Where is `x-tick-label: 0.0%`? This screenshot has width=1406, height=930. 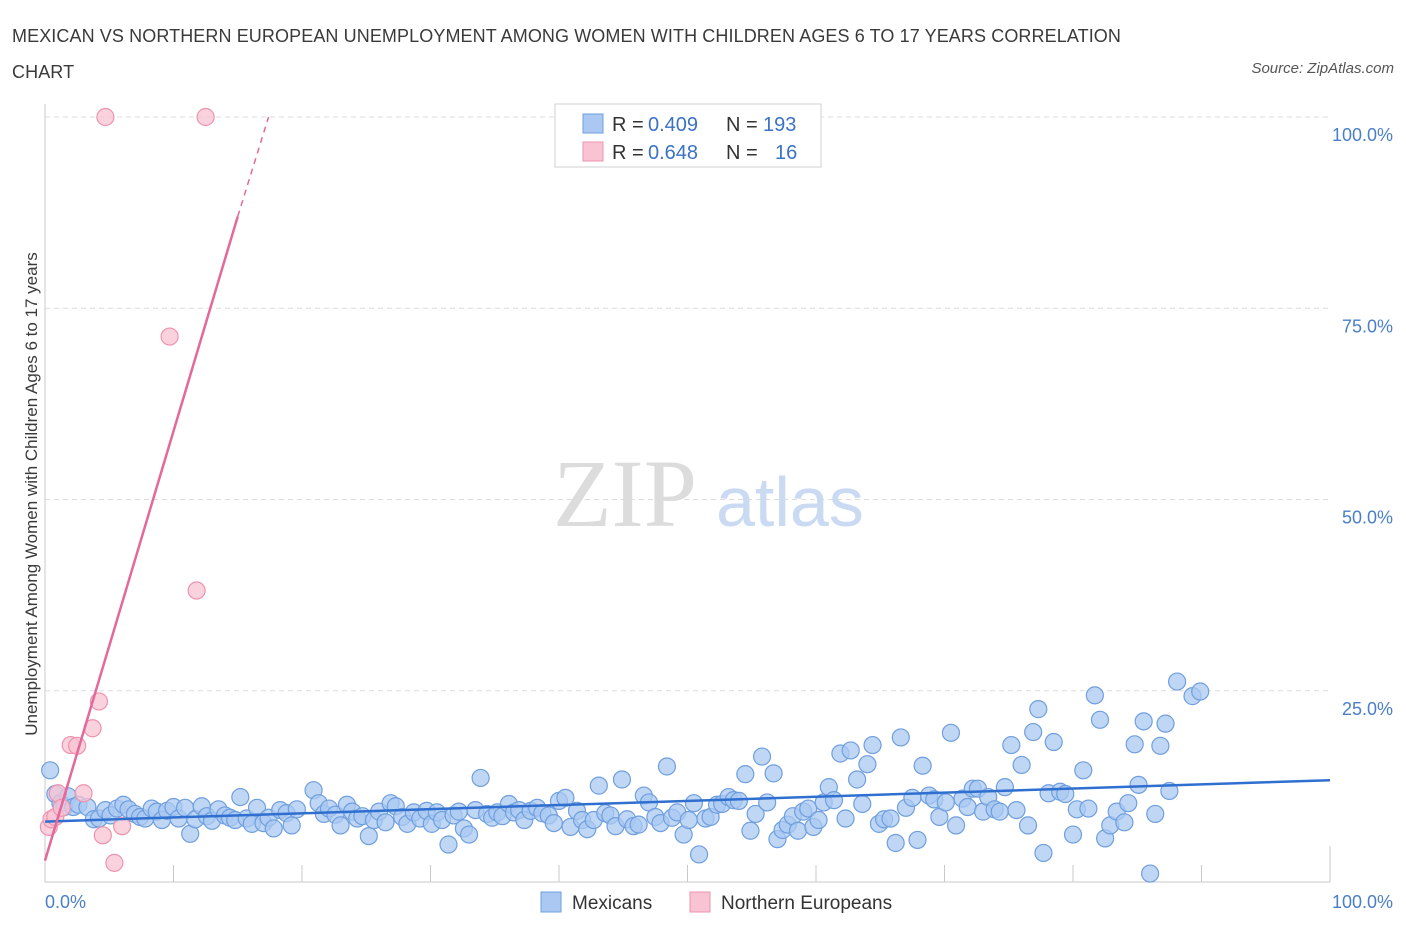
x-tick-label: 0.0% is located at coordinates (65, 902).